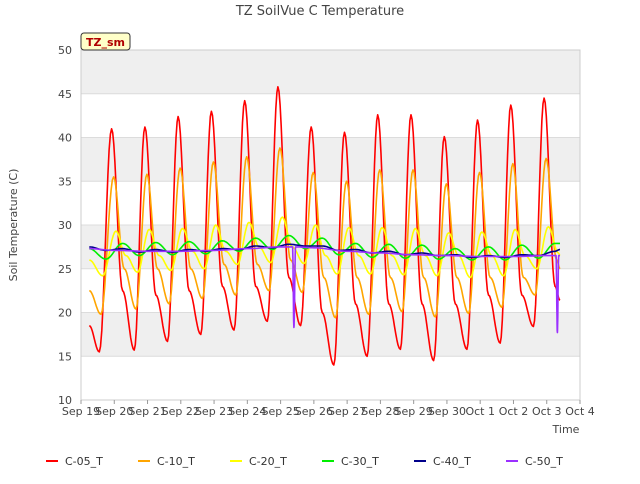 The image size is (640, 484). Describe the element at coordinates (360, 461) in the screenshot. I see `legend-label: C-30_T` at that location.